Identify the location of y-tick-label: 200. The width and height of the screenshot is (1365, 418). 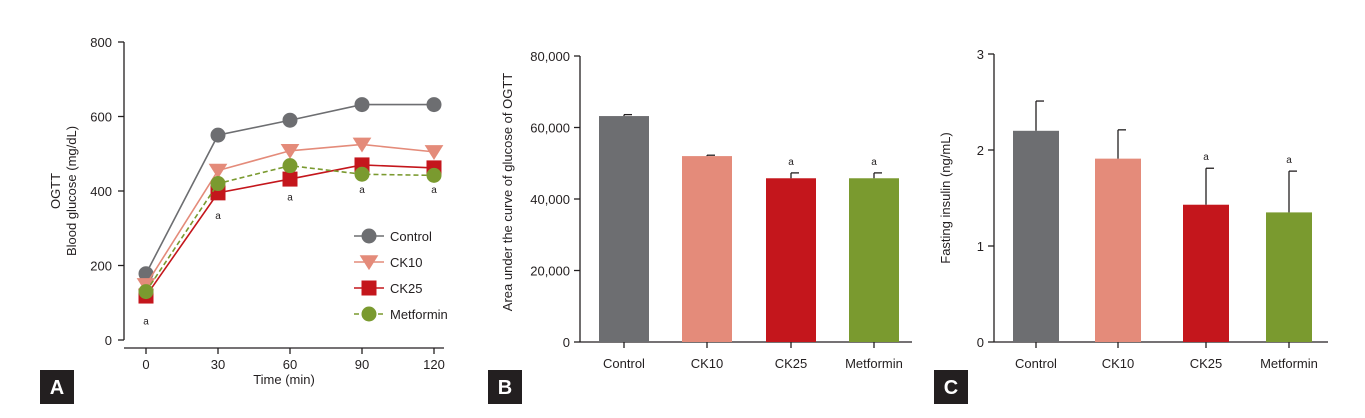
(101, 266).